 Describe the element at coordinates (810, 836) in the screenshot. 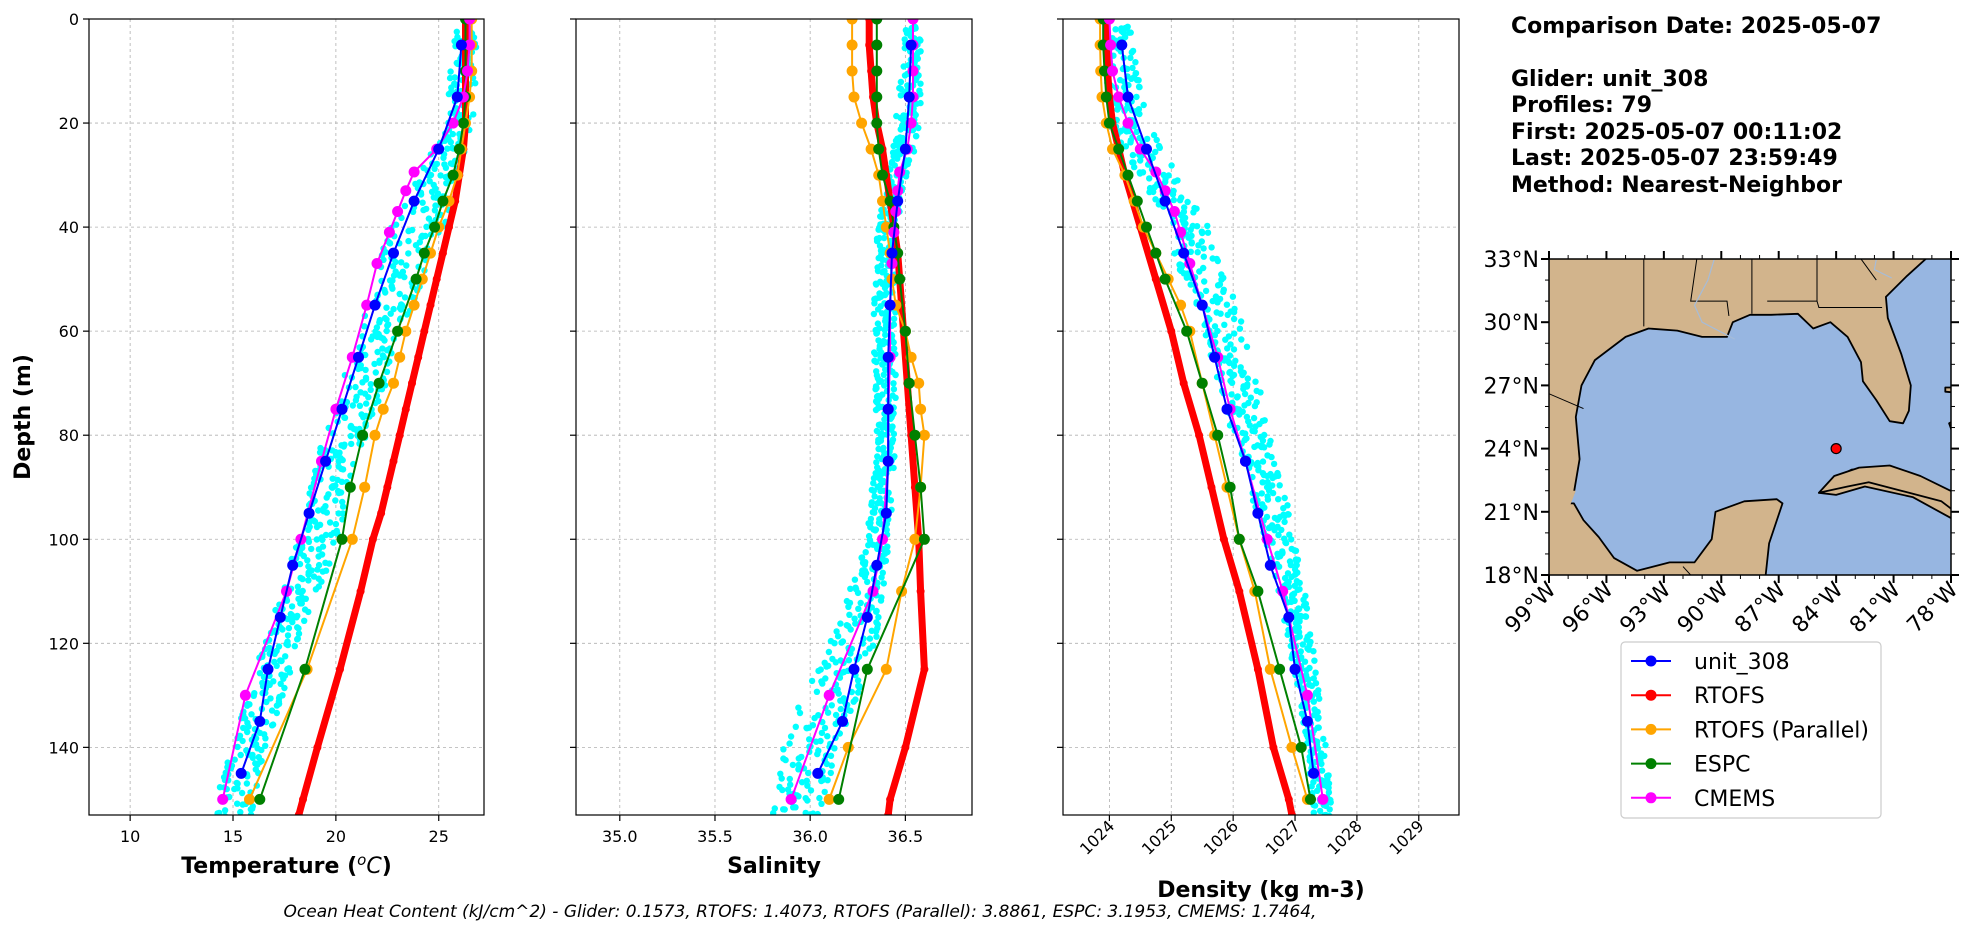

I see `x-tick-label: 36.0` at that location.